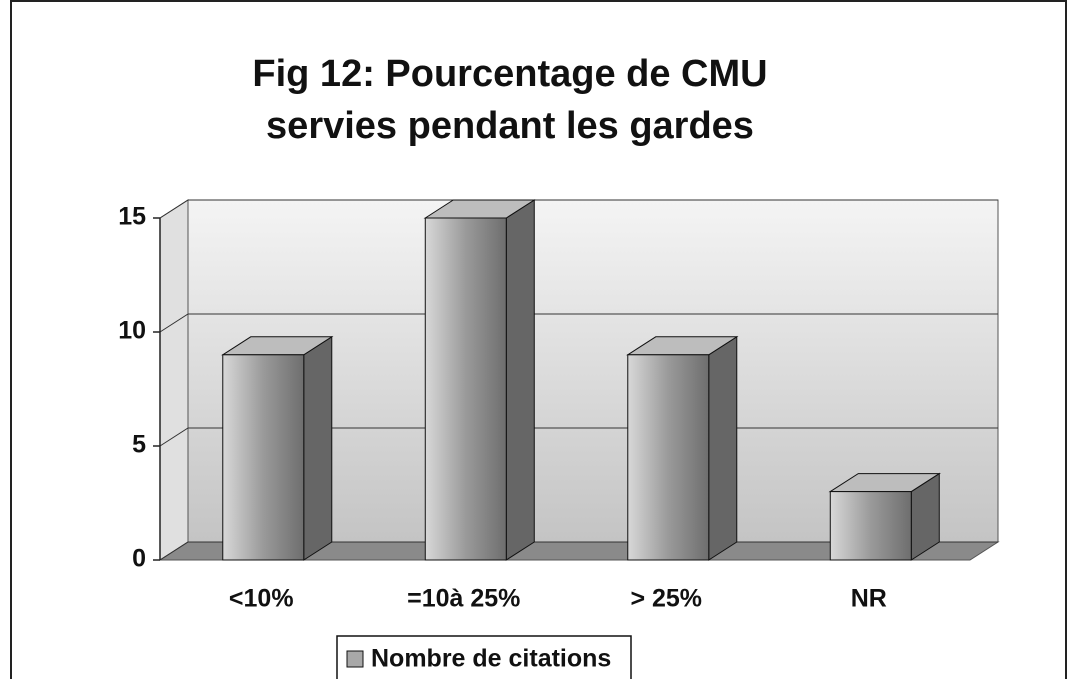  Describe the element at coordinates (174, 380) in the screenshot. I see `side-wall` at that location.